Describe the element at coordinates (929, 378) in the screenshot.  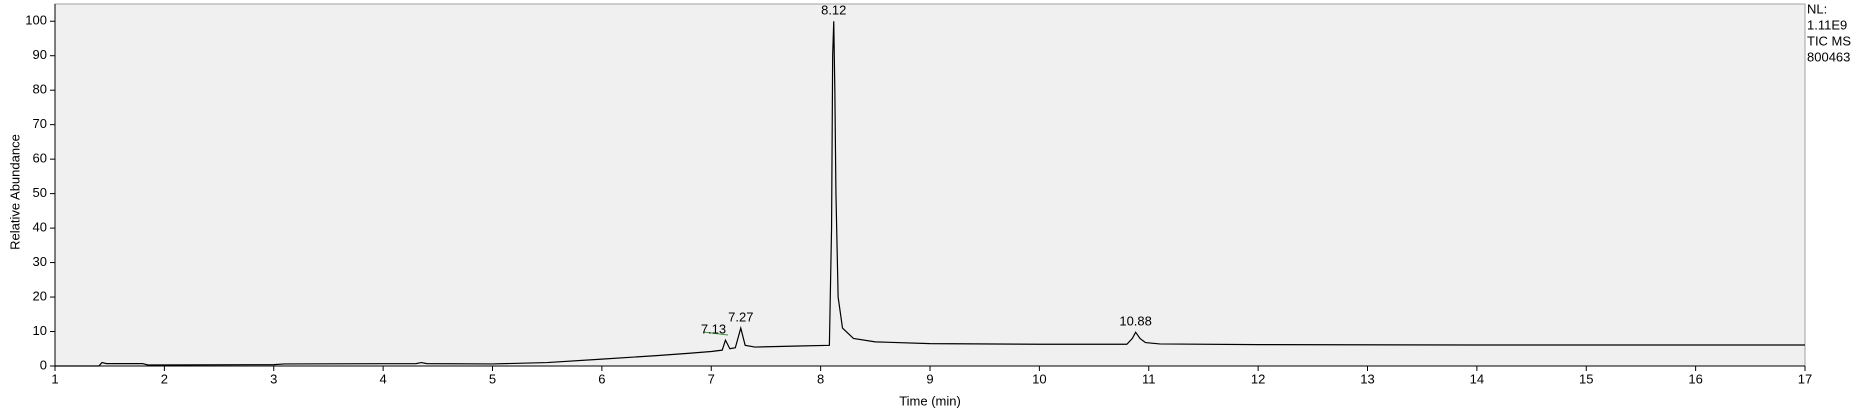
I see `x-tick-label: 9` at that location.